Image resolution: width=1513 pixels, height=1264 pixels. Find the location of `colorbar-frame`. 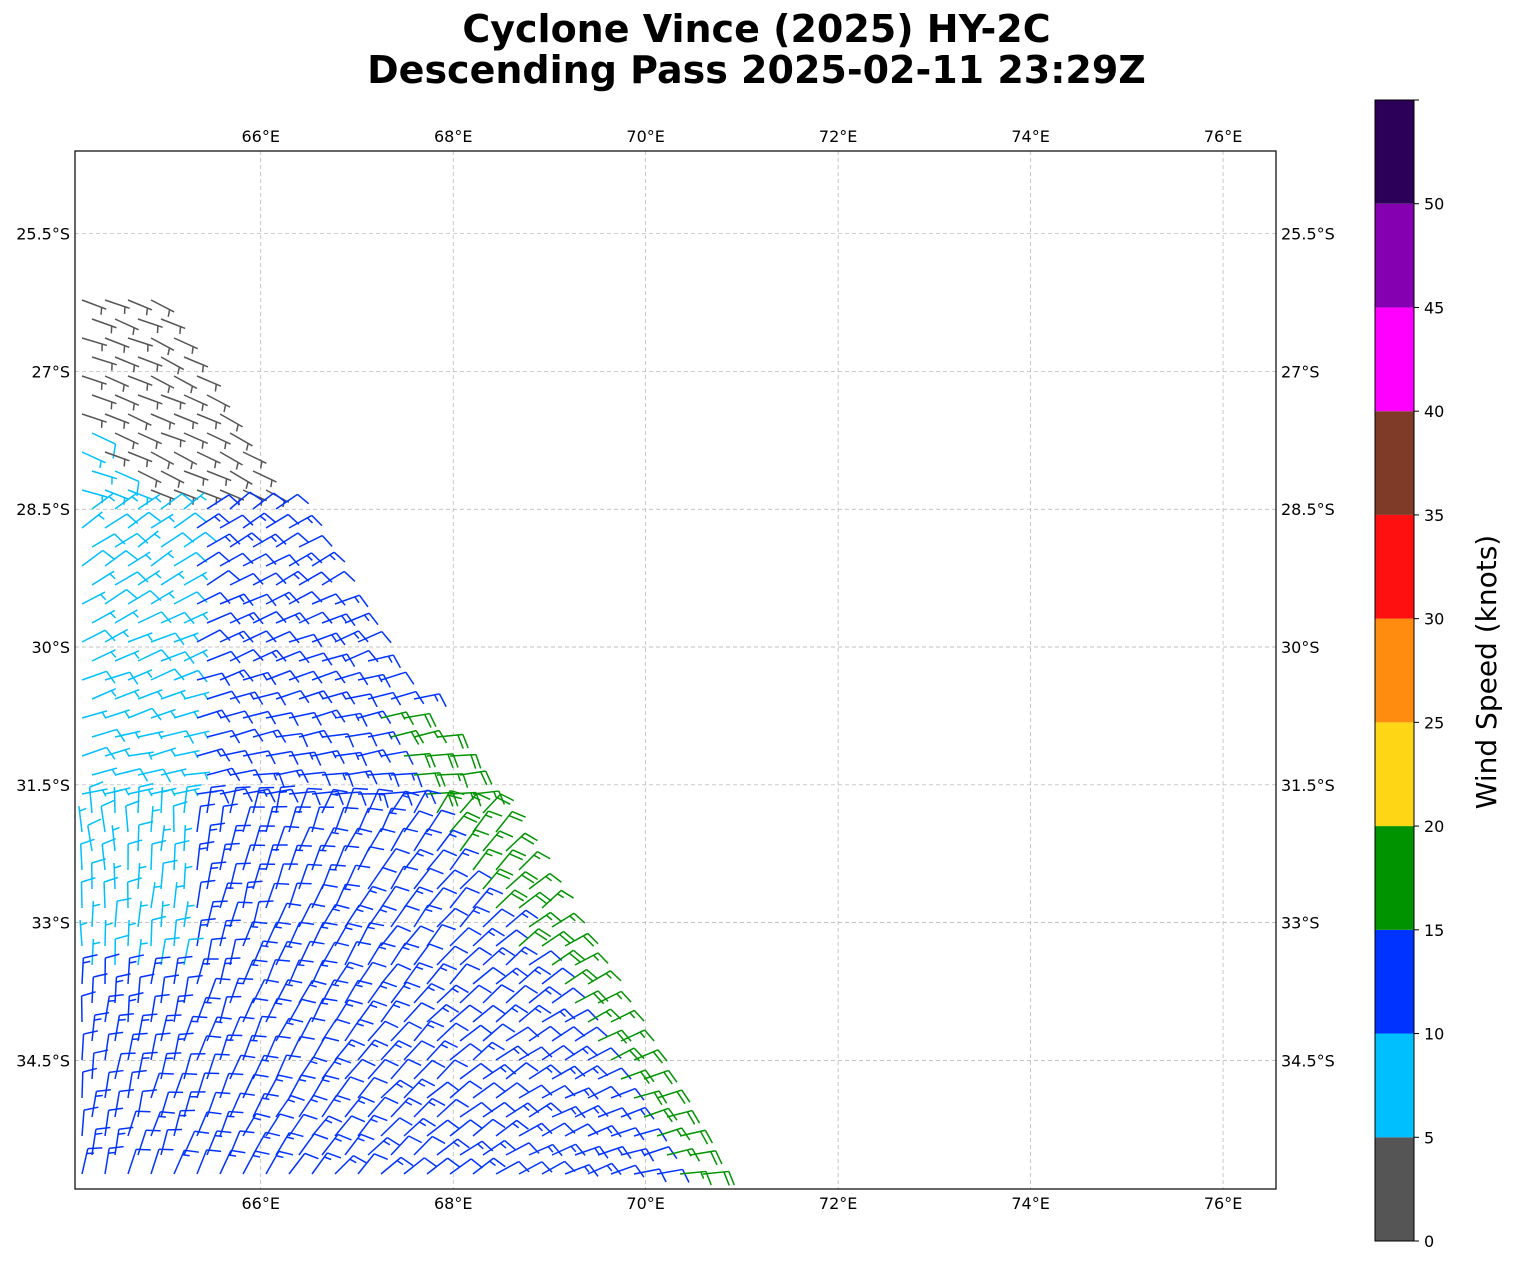

colorbar-frame is located at coordinates (1394, 670).